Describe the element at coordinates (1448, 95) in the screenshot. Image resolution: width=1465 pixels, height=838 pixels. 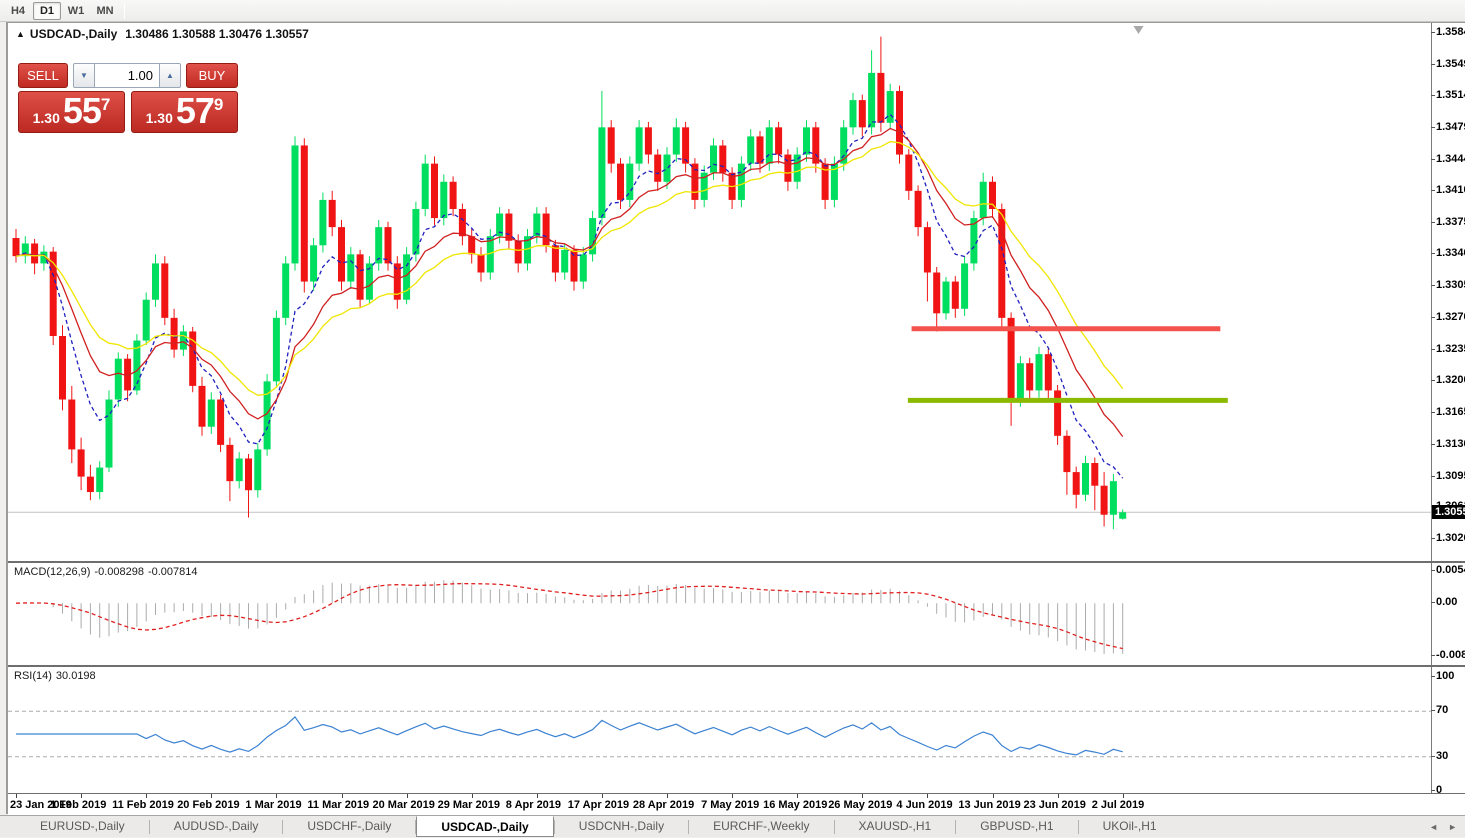
I see `price-axis-label: 1.35140` at that location.